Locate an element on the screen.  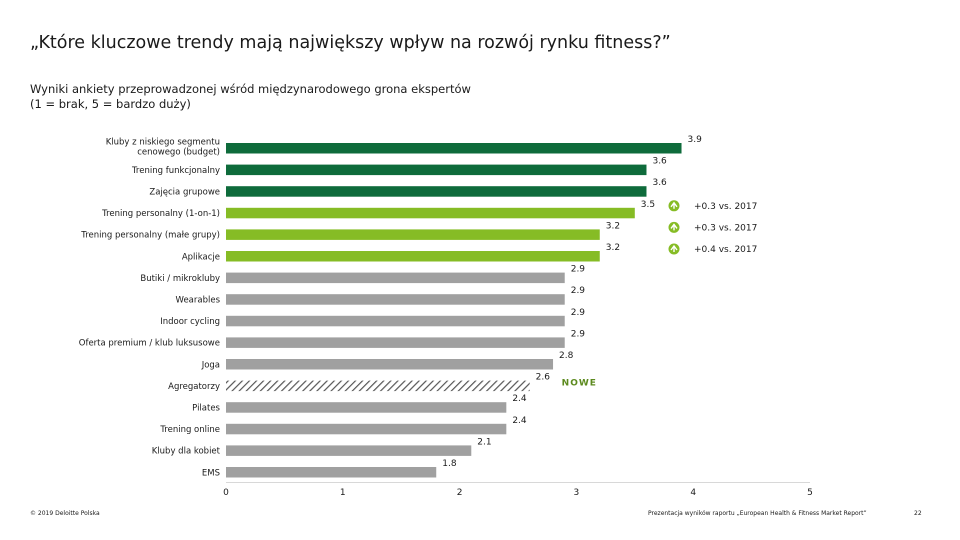
x-tick-label: 2 is located at coordinates (460, 493).